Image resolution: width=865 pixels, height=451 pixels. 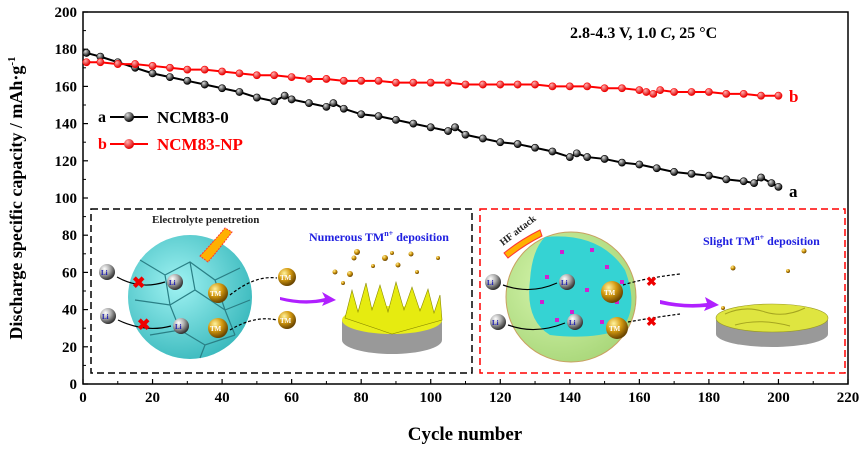 What do you see at coordinates (689, 304) in the screenshot?
I see `purple-arrow-icon` at bounding box center [689, 304].